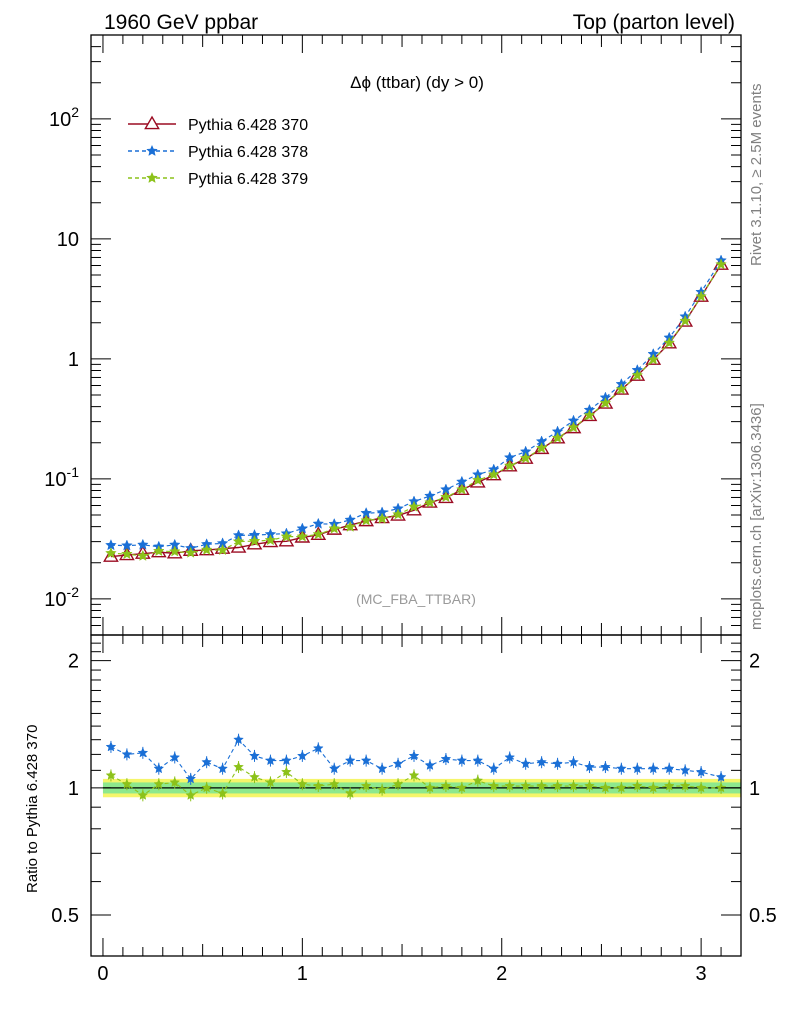 The image size is (786, 1024). I want to click on legend-label-2: Pythia 6.428 379, so click(248, 179).